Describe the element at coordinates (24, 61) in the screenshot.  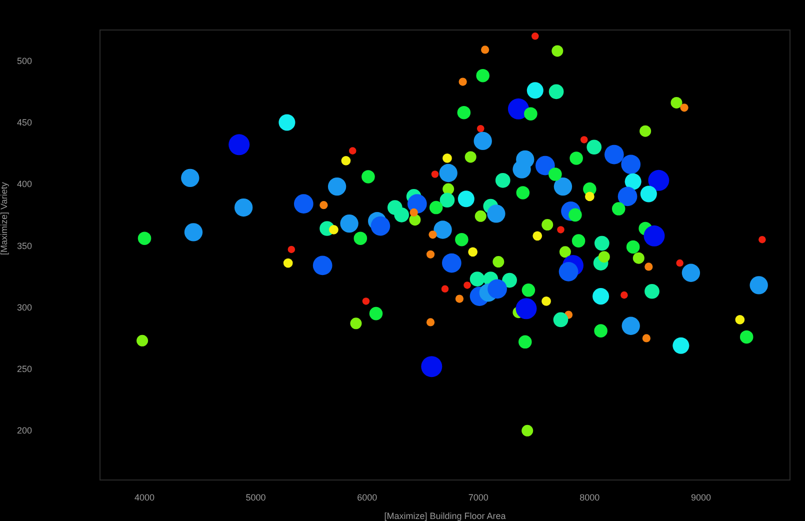
I see `y-tick-label: 500` at that location.